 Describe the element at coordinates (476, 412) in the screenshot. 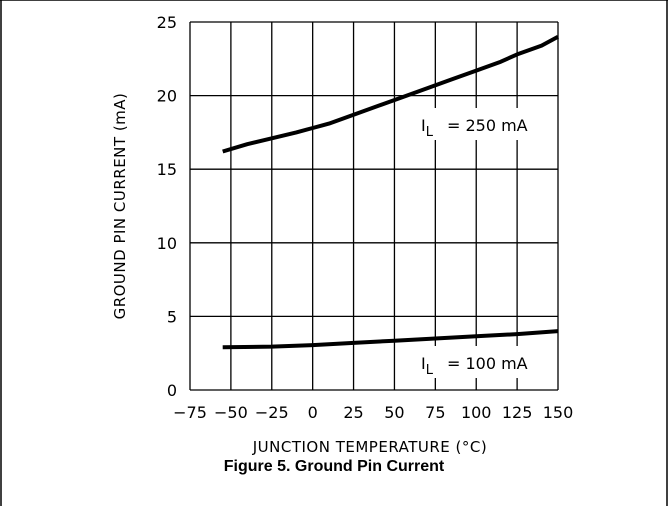

I see `x-tick-label: 100` at that location.